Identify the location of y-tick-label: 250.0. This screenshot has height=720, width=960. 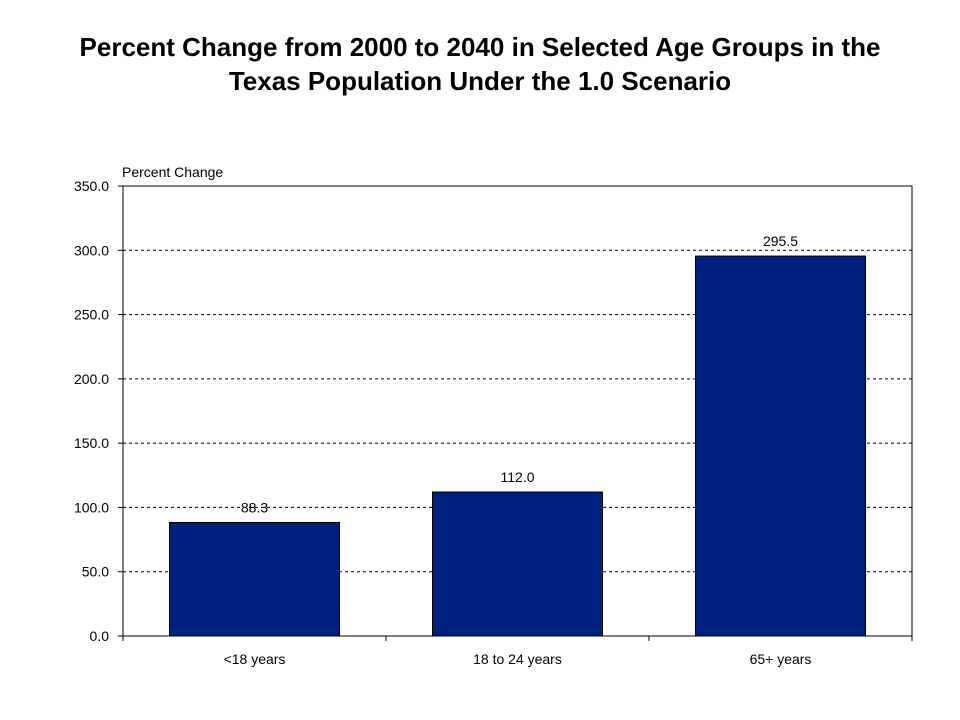
(91, 315).